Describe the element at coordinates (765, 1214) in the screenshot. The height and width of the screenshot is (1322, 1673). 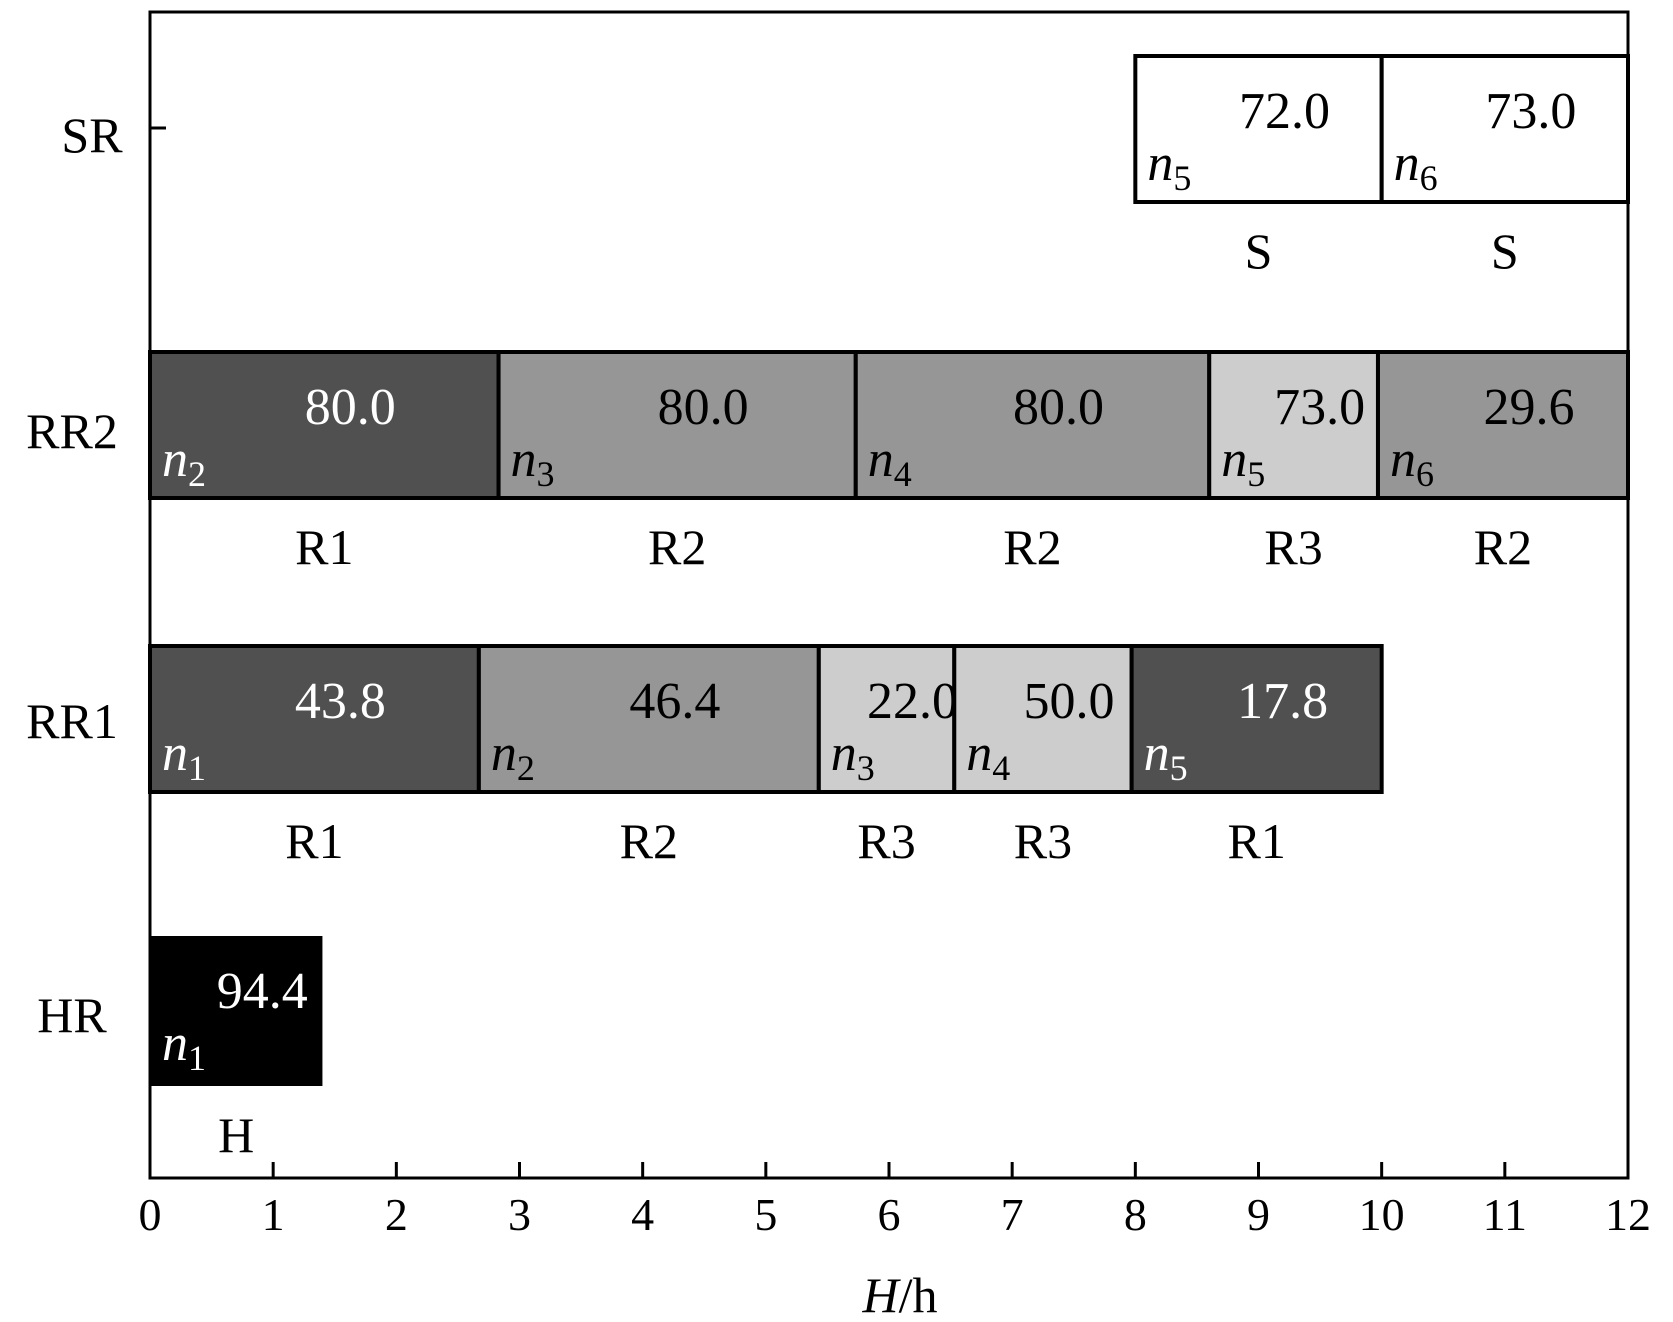
I see `x-tick-label: 5` at that location.